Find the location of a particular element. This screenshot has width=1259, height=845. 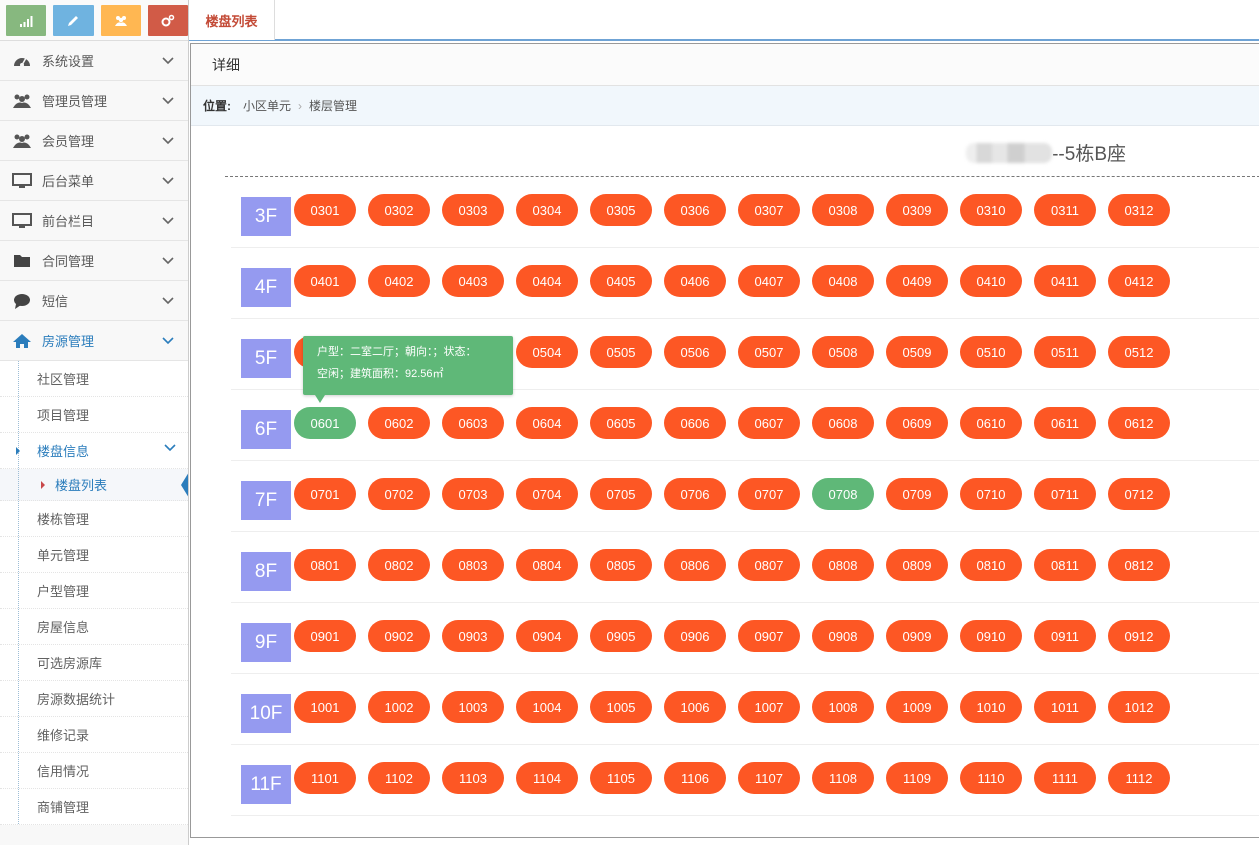

submenu-item-credit: 信用情况 is located at coordinates (94, 771).